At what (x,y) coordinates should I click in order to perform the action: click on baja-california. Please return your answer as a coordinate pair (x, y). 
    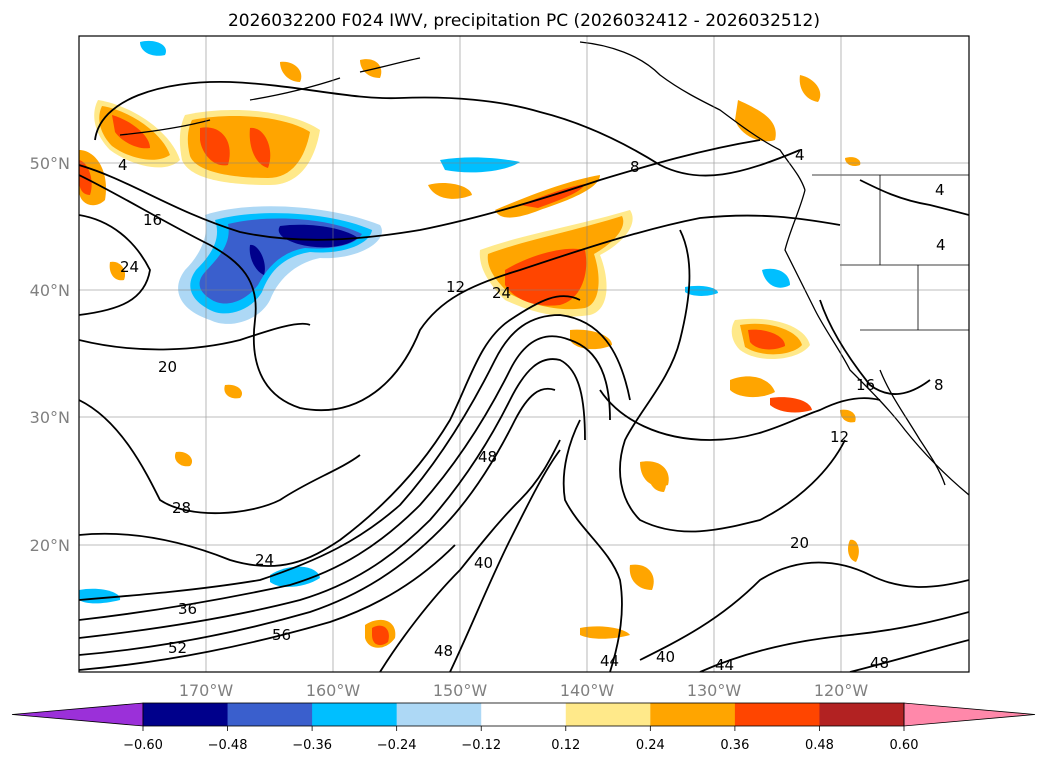
    Looking at the image, I should click on (912, 427).